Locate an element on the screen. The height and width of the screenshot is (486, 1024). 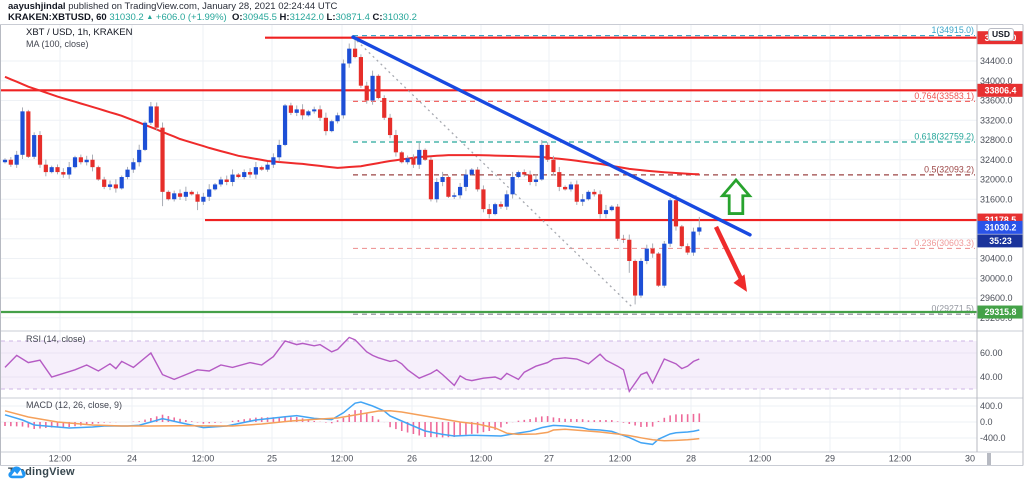
macd-indicator-label: MACD (12, 26, close, 9) is located at coordinates (74, 405).